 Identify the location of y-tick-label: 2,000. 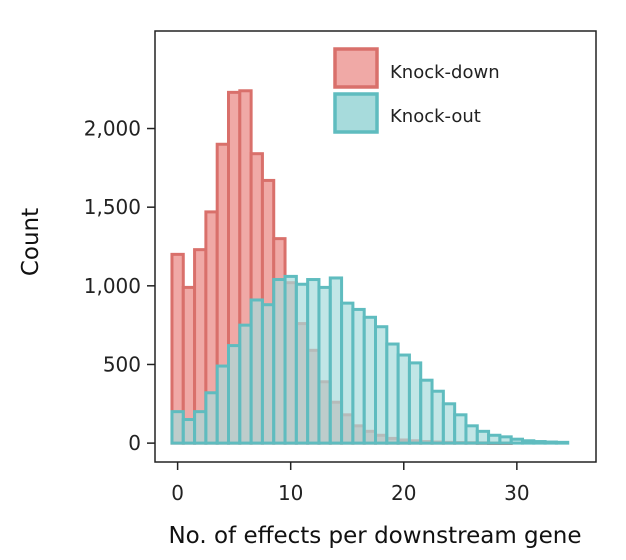
(112, 129).